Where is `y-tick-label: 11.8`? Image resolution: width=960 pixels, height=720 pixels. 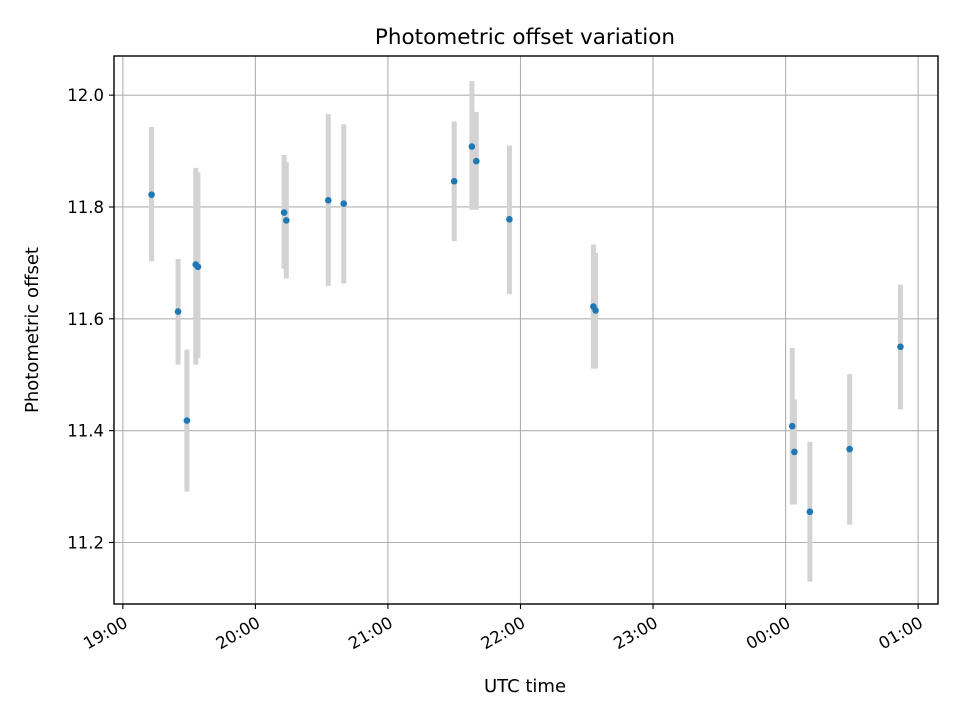 y-tick-label: 11.8 is located at coordinates (85, 207).